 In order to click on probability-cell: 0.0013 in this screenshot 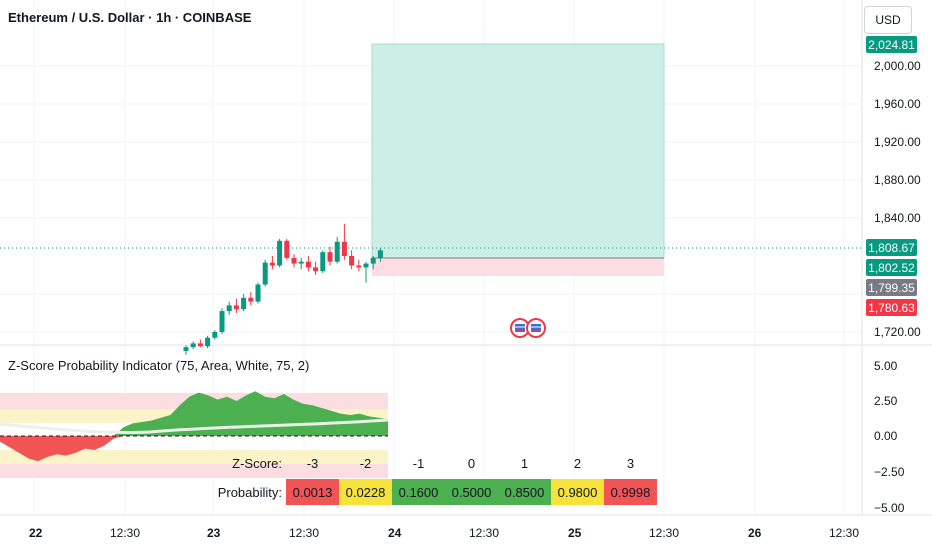, I will do `click(312, 492)`.